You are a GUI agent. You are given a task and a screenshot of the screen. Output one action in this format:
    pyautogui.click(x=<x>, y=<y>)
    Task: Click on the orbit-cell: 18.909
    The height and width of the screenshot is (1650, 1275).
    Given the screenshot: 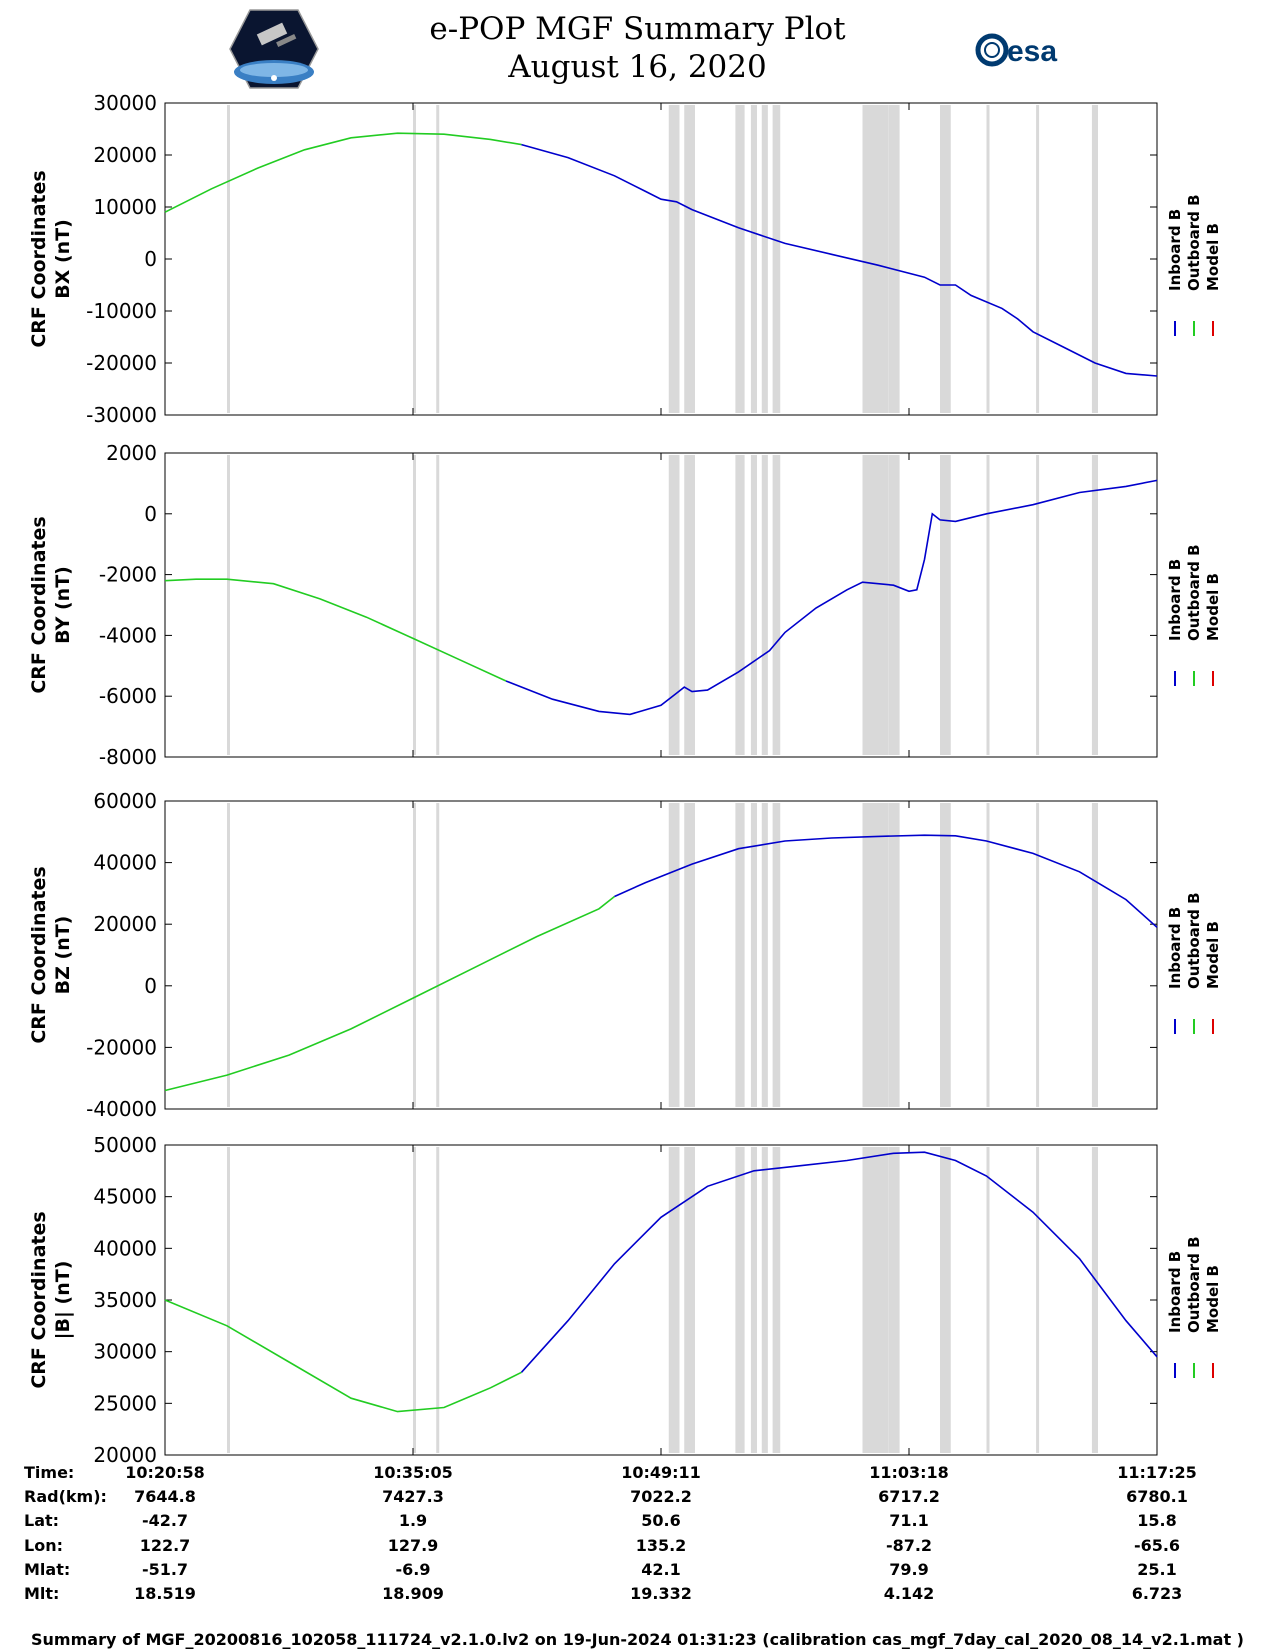 What is the action you would take?
    pyautogui.click(x=413, y=1593)
    